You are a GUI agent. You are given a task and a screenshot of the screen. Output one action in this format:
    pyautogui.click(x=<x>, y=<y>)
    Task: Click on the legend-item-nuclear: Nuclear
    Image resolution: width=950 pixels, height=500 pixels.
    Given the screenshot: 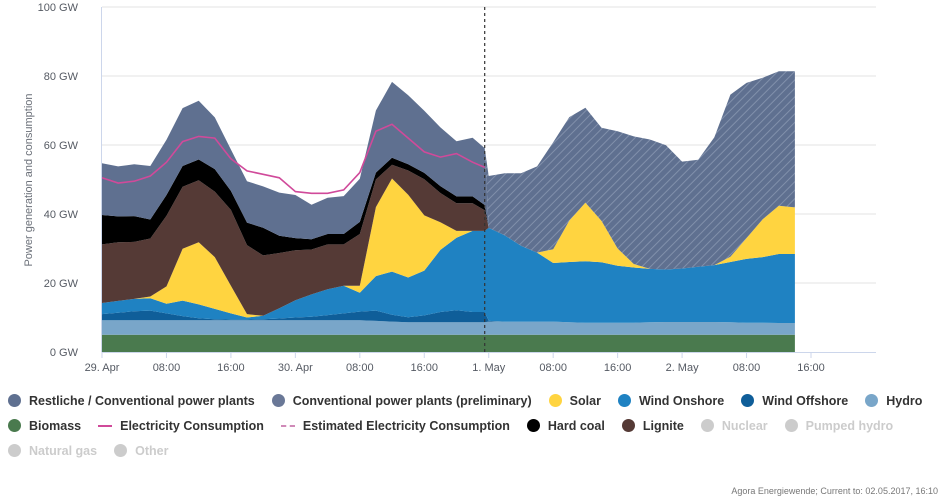 What is the action you would take?
    pyautogui.click(x=734, y=425)
    